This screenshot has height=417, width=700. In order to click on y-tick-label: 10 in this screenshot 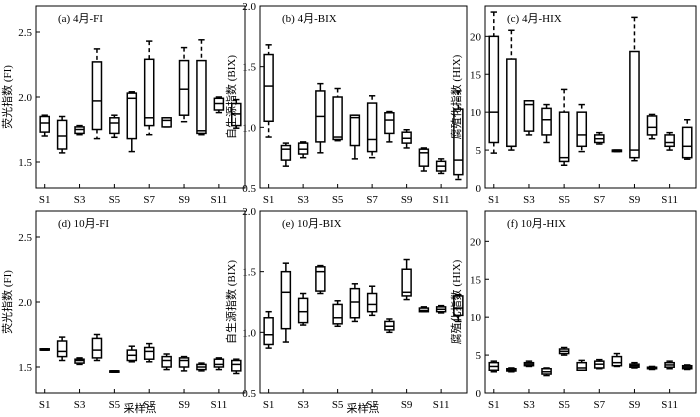, I will do `click(476, 318)`.